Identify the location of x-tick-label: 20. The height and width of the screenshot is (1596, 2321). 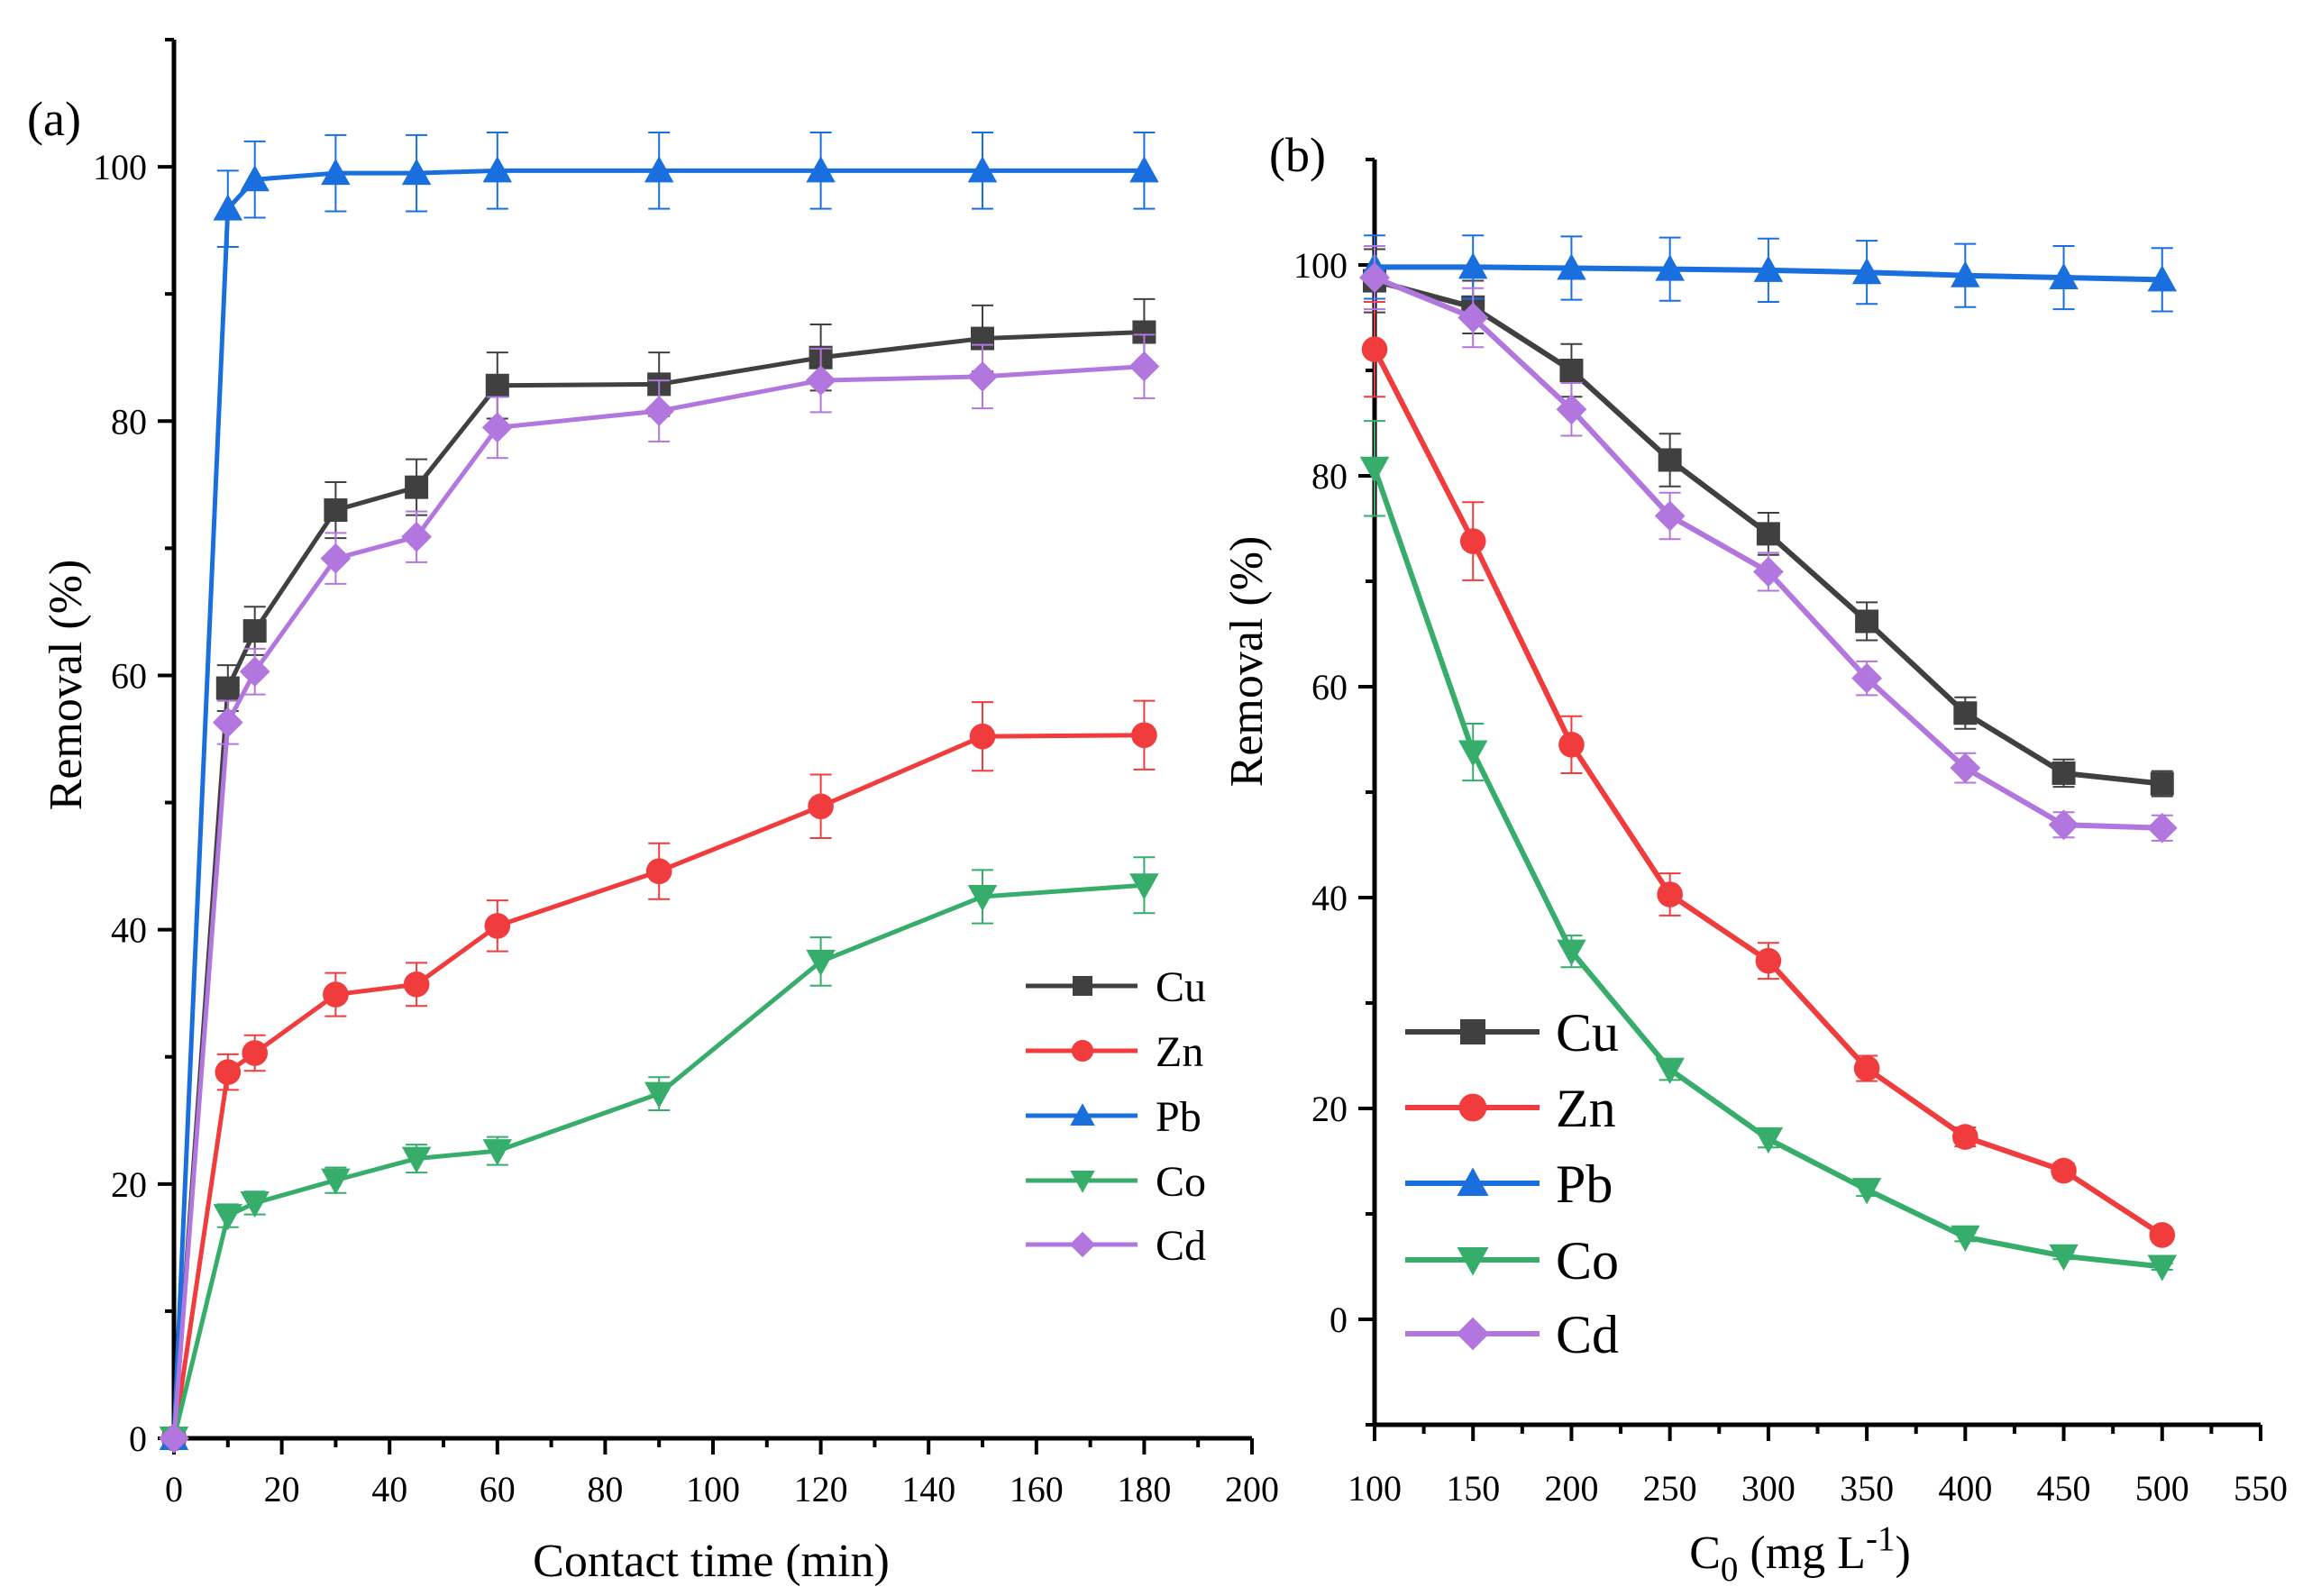
(282, 1489).